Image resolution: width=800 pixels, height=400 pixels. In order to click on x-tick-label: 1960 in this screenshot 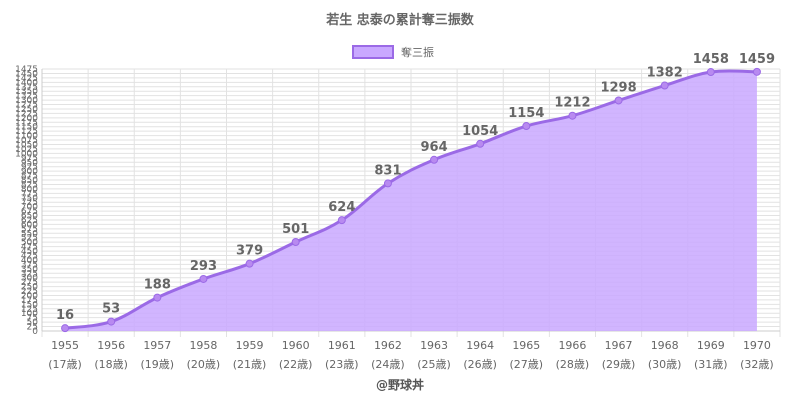, I will do `click(296, 345)`.